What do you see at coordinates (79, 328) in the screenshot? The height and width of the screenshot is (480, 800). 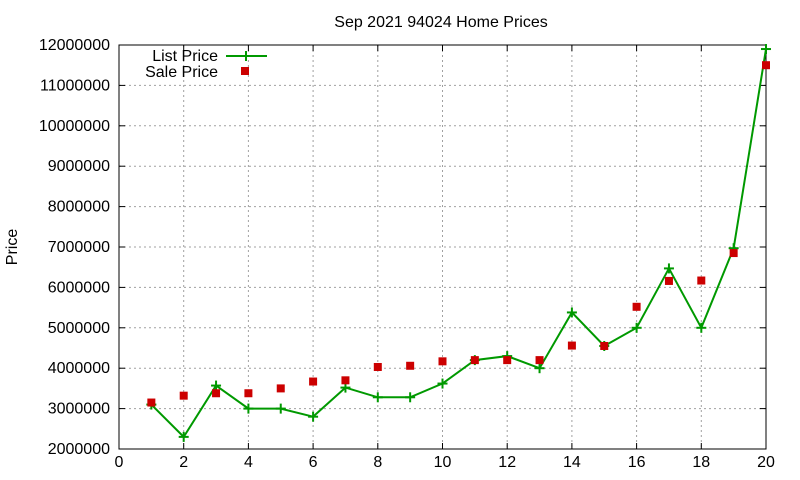 I see `y-tick-label: 5000000` at bounding box center [79, 328].